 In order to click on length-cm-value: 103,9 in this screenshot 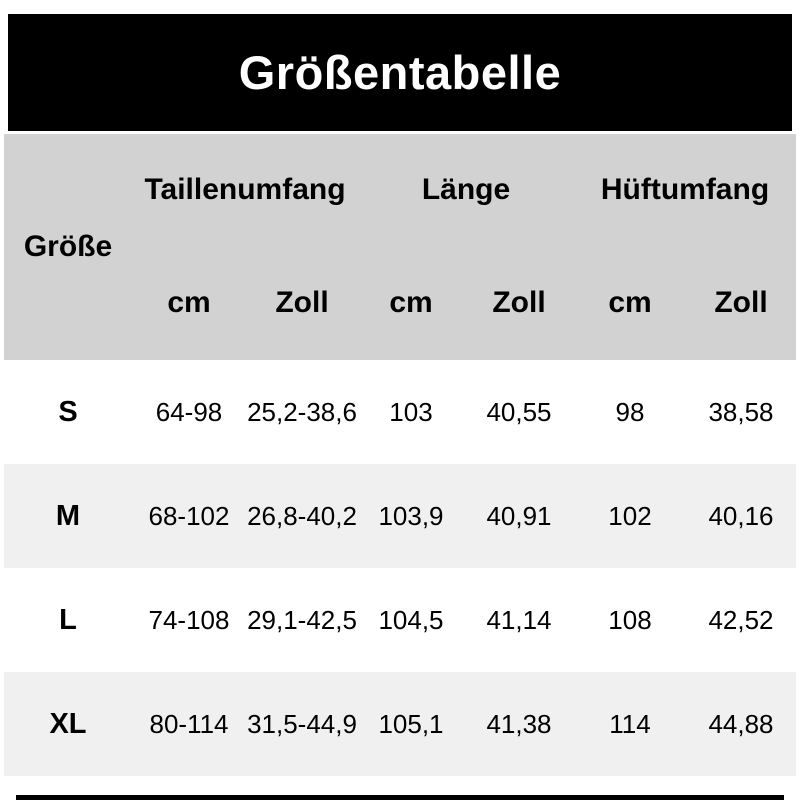, I will do `click(411, 516)`.